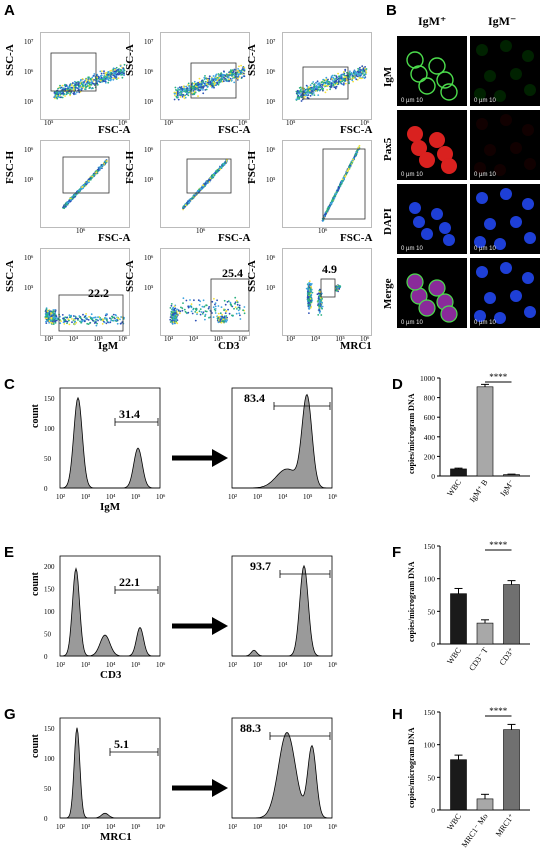 The image size is (550, 866). What do you see at coordinates (282, 610) in the screenshot?
I see `histogram-curve` at bounding box center [282, 610].